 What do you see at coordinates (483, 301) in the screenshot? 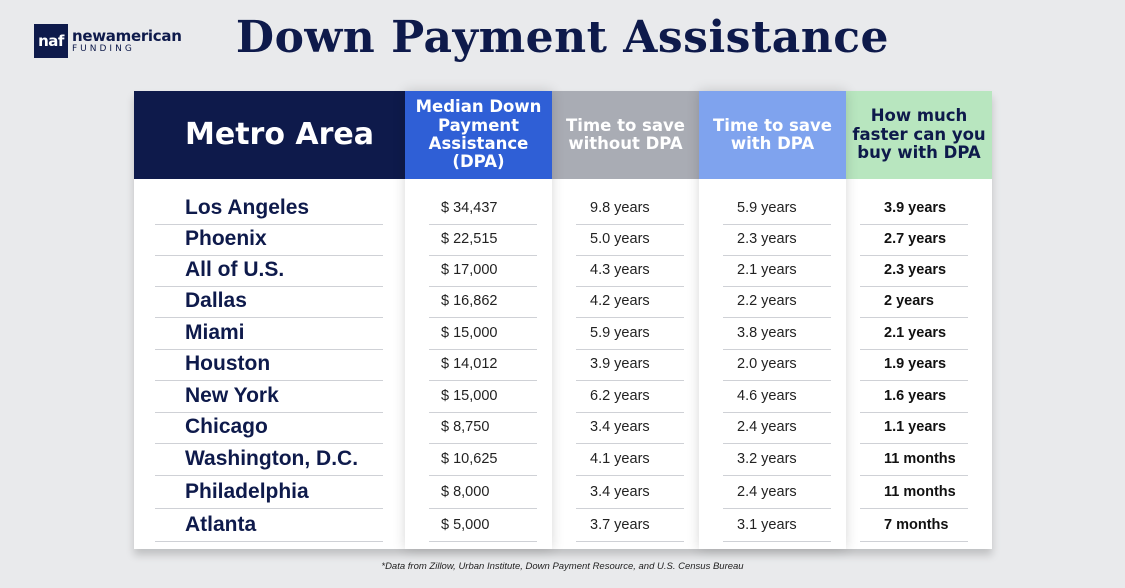
I see `table-cell-median-dpa: $ 16,862` at bounding box center [483, 301].